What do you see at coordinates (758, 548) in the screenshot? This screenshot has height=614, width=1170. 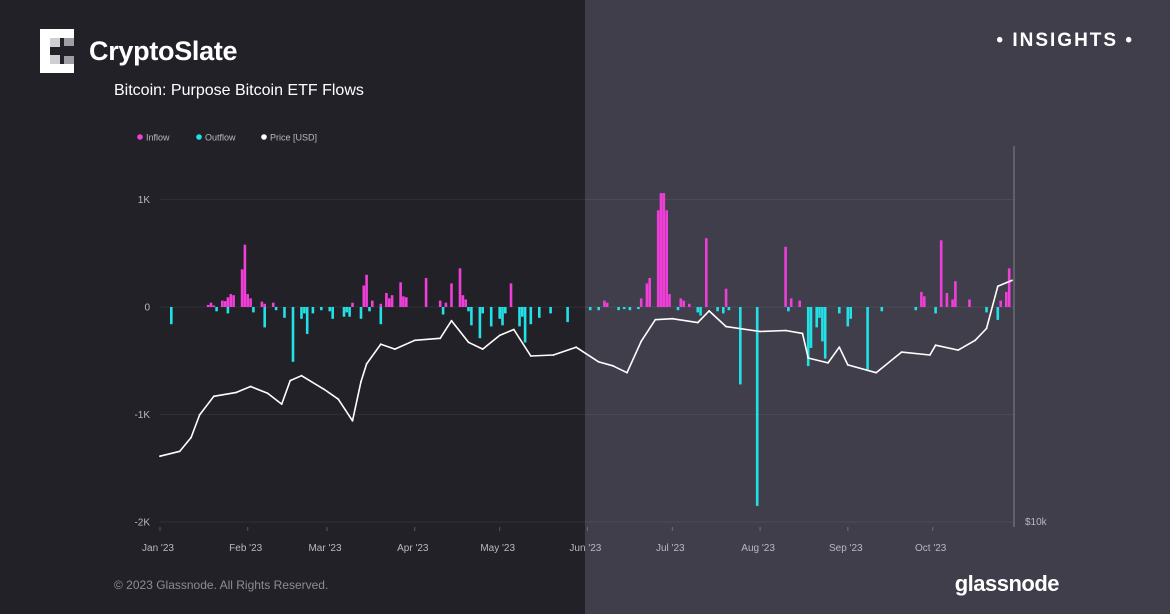 I see `x-tick-label-7: Aug '23` at bounding box center [758, 548].